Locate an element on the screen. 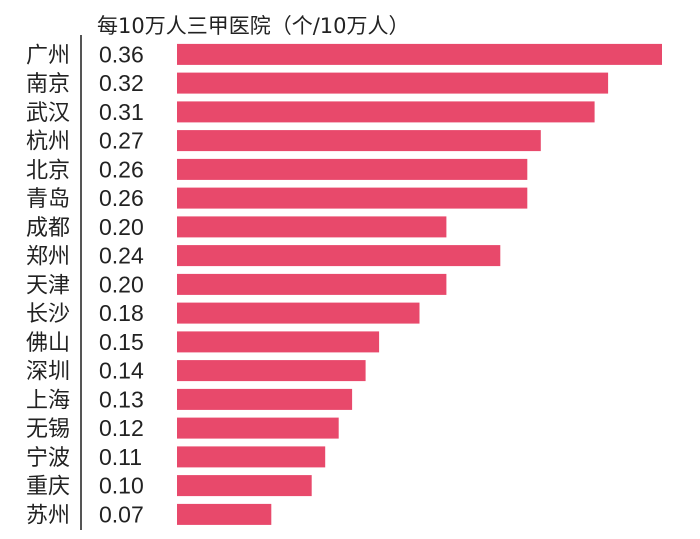 This screenshot has width=700, height=539. chart-title: 每10万人三甲医院（个/10万人） is located at coordinates (253, 26).